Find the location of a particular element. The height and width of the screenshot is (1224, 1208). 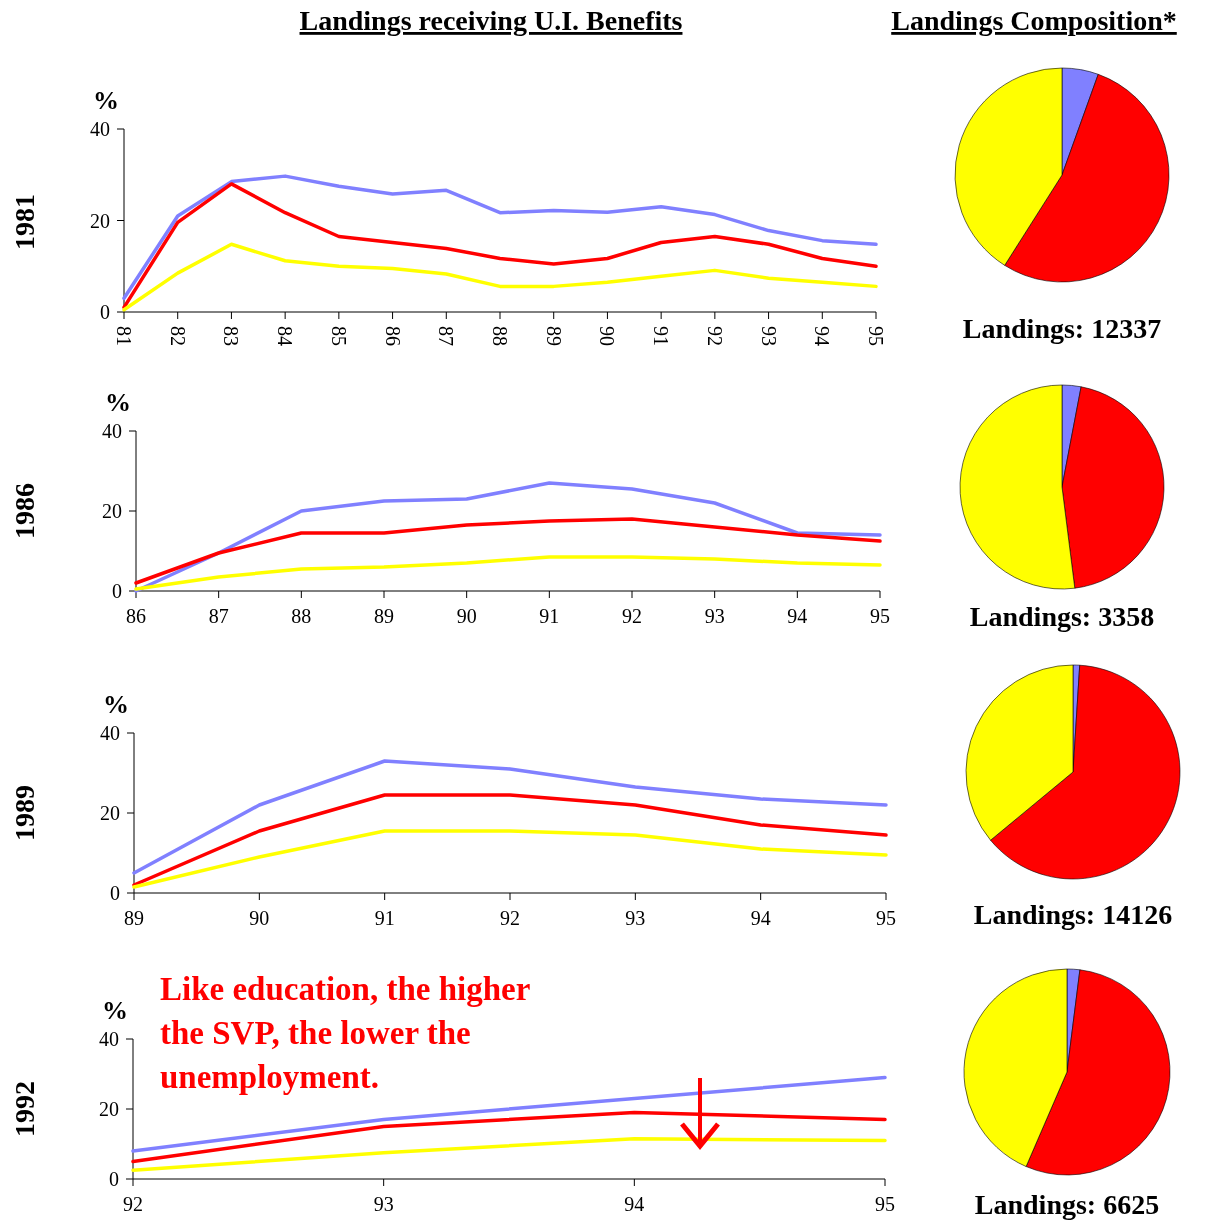

annotation: Like education, the higher the SVP, the lower the unemployment. is located at coordinates (345, 1033).